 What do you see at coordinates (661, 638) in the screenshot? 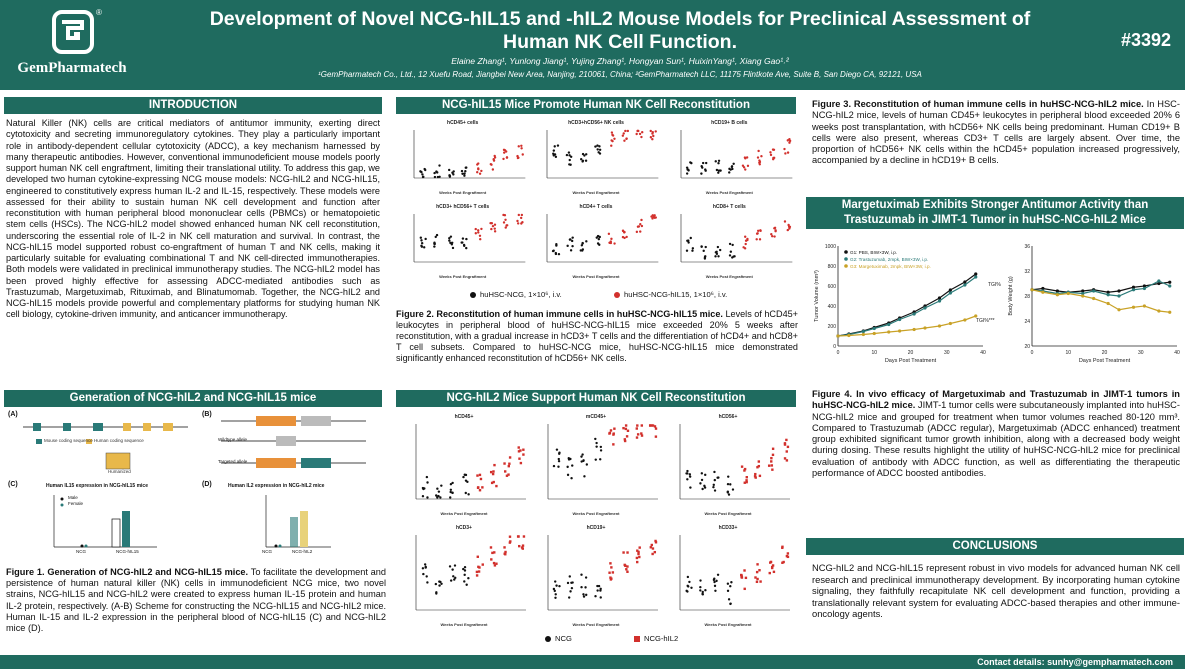
I see `fig3-legend-2: NCG-hIL2` at bounding box center [661, 638].